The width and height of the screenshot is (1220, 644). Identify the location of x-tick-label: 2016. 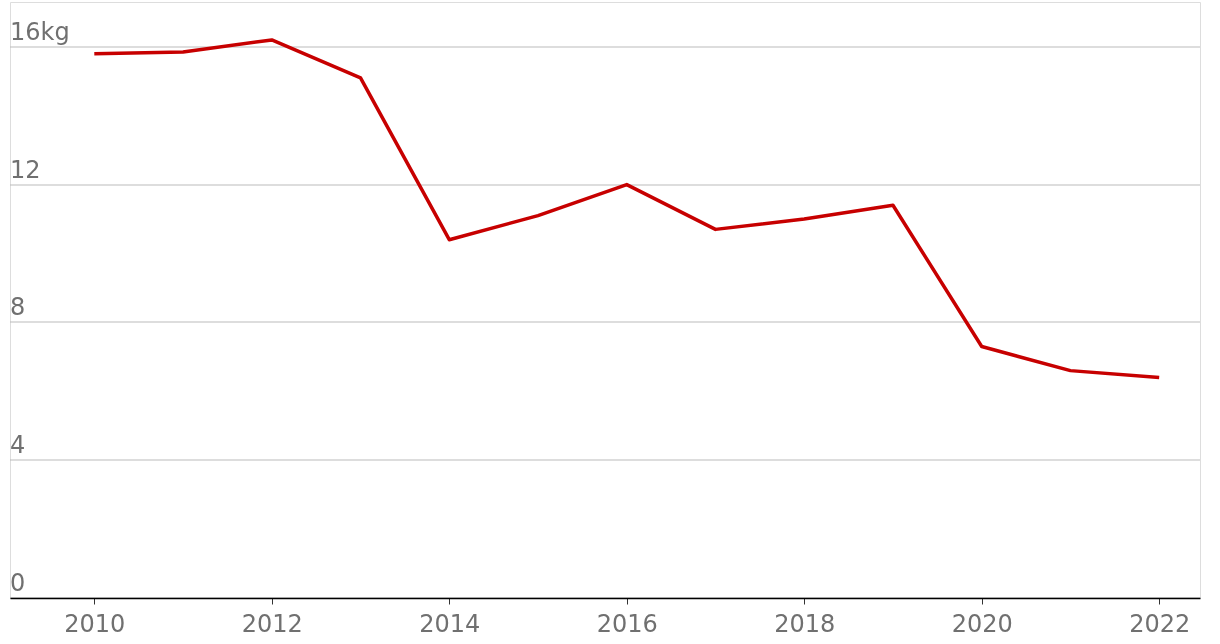
(627, 623).